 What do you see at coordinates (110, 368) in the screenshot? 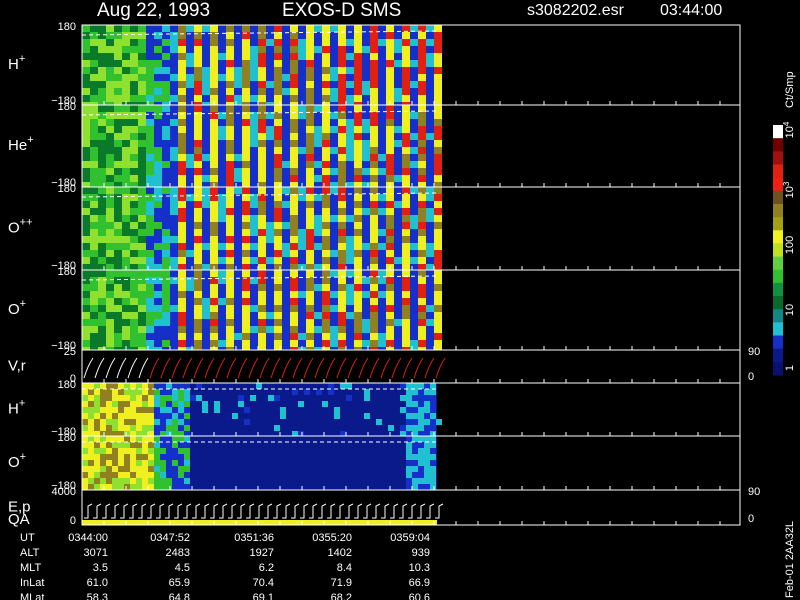
I see `velocity-trace` at bounding box center [110, 368].